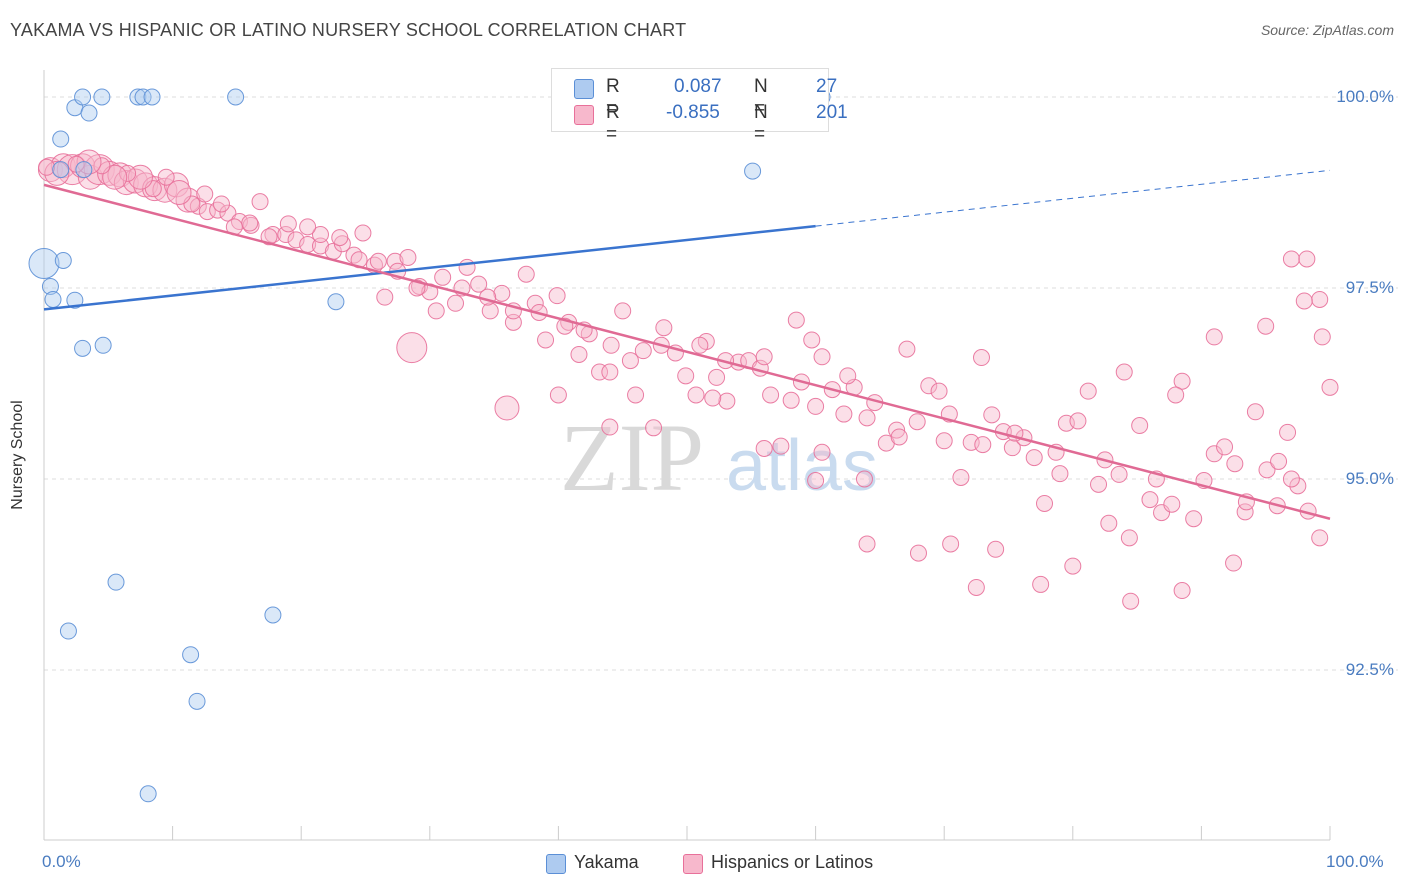  I want to click on legend-r-value: -0.855, so click(693, 112).